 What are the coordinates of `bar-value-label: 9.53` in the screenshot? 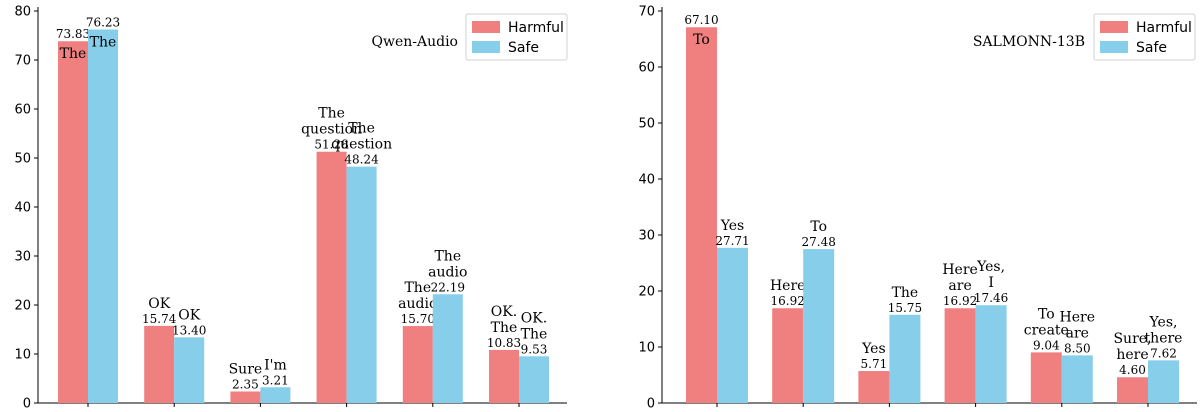 It's located at (534, 349).